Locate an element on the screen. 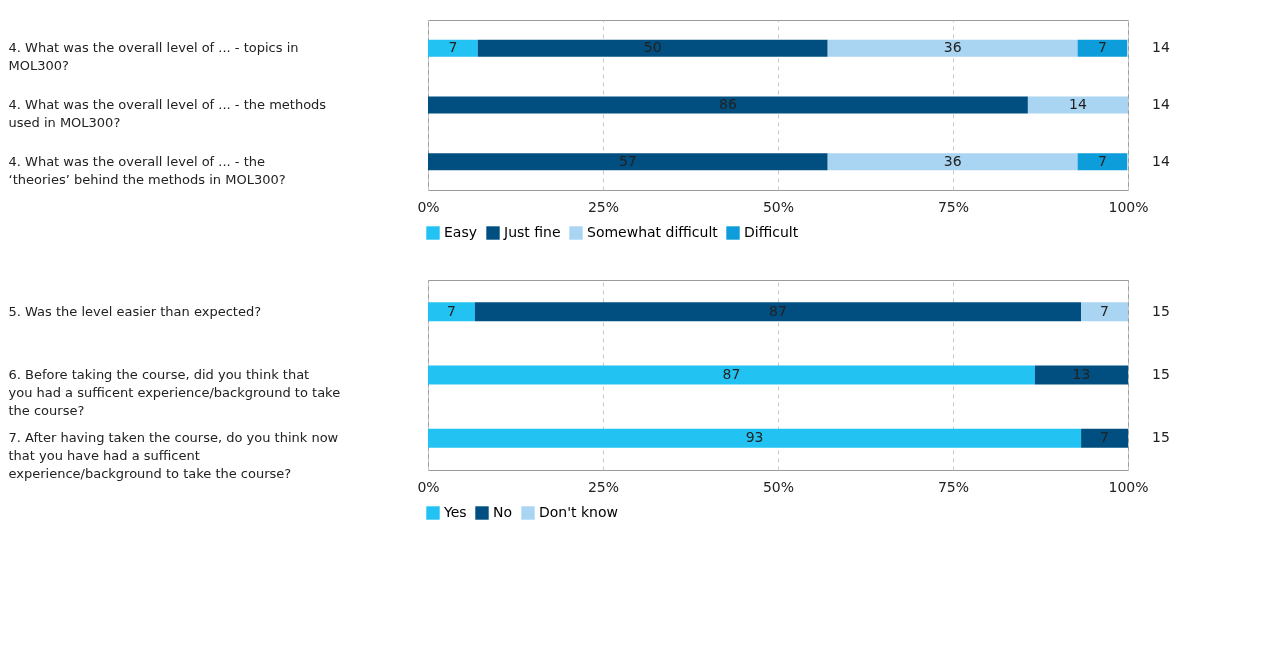 The height and width of the screenshot is (659, 1286). data-label: 93 is located at coordinates (754, 437).